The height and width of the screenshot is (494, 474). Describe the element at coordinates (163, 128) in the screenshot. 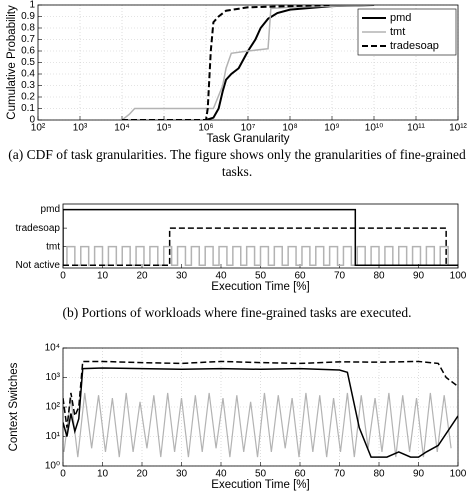

I see `x-tick-label: 10⁵` at that location.